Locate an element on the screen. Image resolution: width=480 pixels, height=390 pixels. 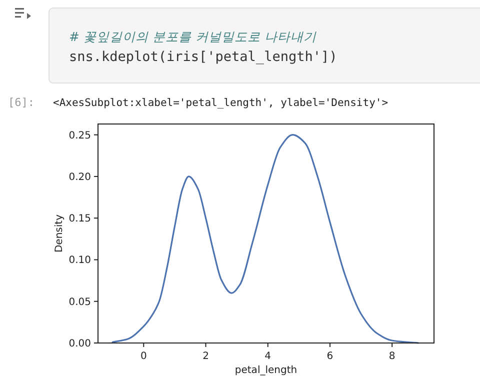
text: sns.kdeplot(iris['petal_length']) is located at coordinates (203, 57).